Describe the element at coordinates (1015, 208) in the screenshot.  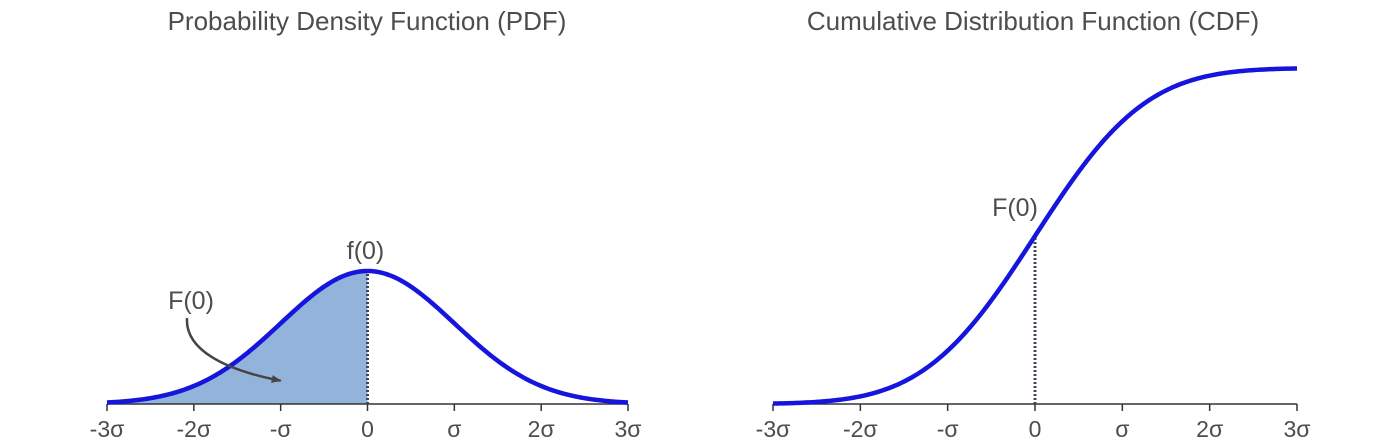
I see `cdf-point-label: F(0)` at that location.